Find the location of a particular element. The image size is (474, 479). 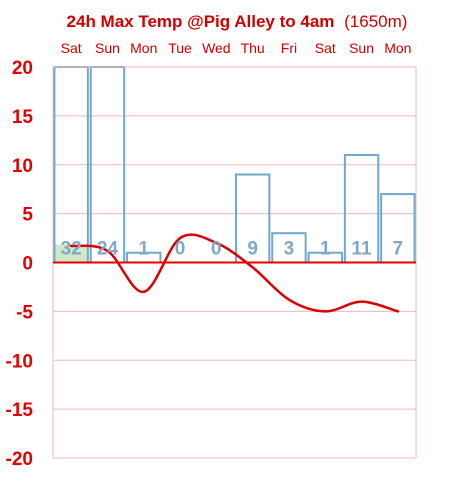

bar-data-label: 24 is located at coordinates (108, 249).